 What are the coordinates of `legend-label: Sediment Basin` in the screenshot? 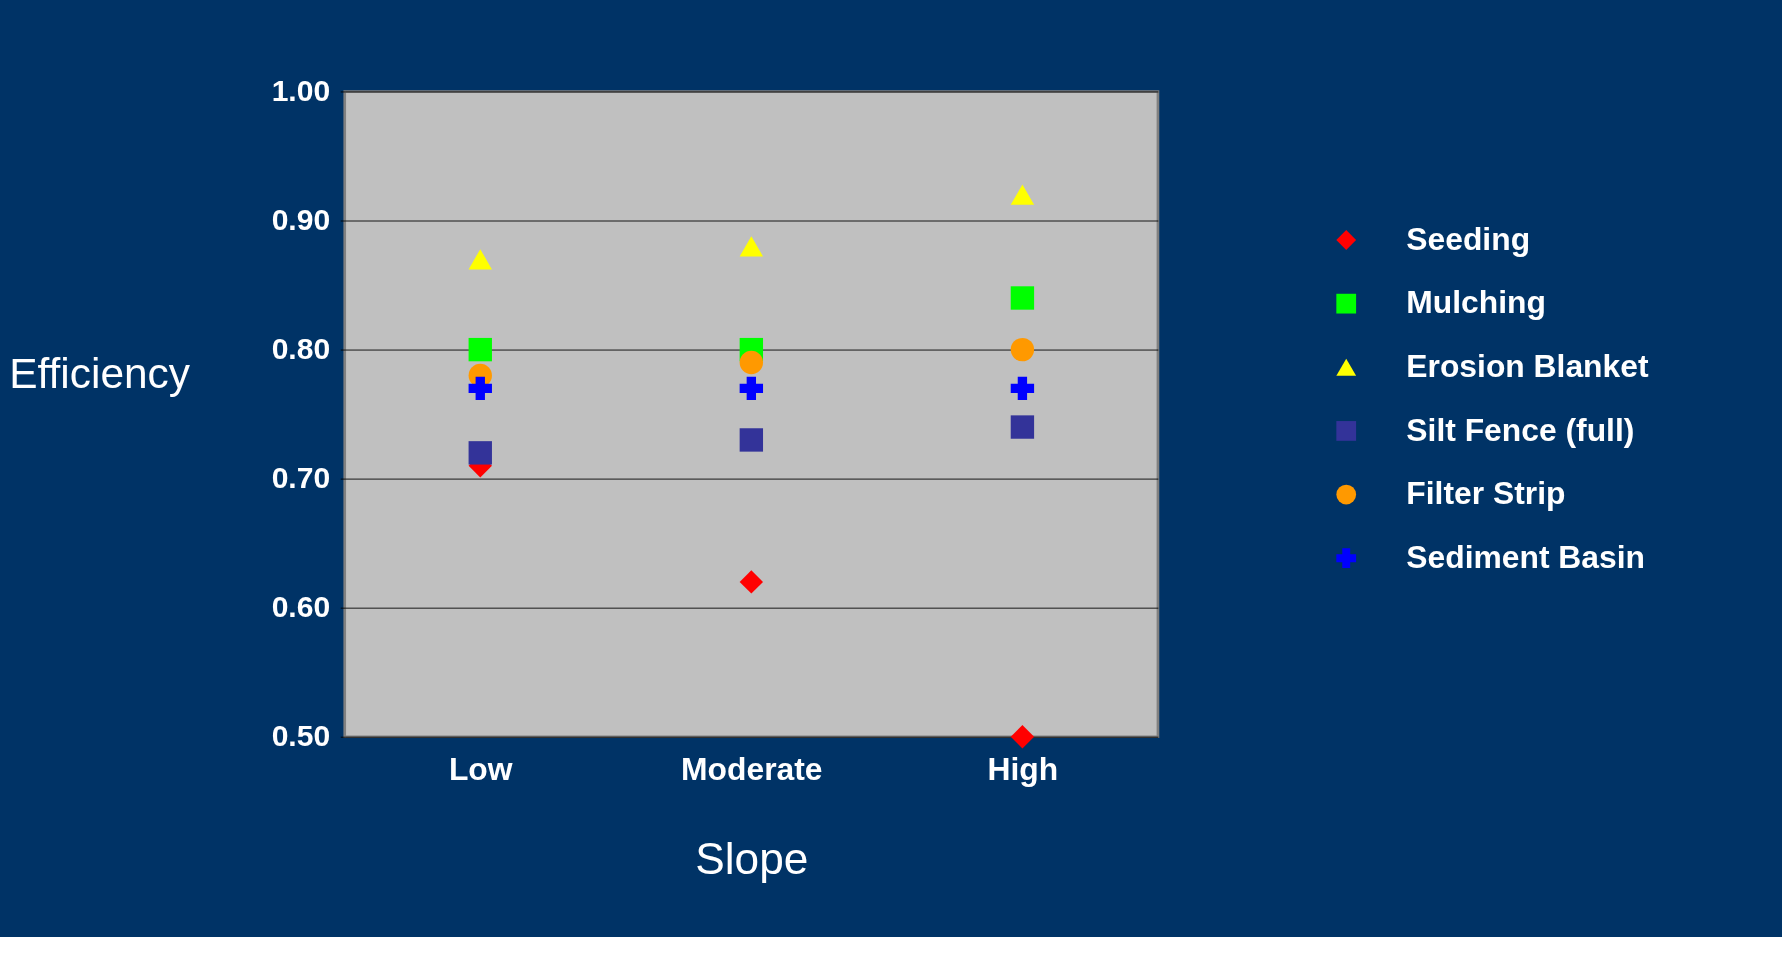 It's located at (1525, 556).